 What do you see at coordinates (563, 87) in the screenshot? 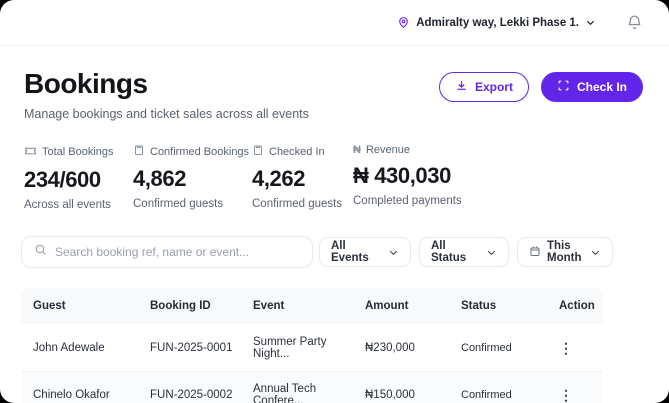
I see `scan-icon` at bounding box center [563, 87].